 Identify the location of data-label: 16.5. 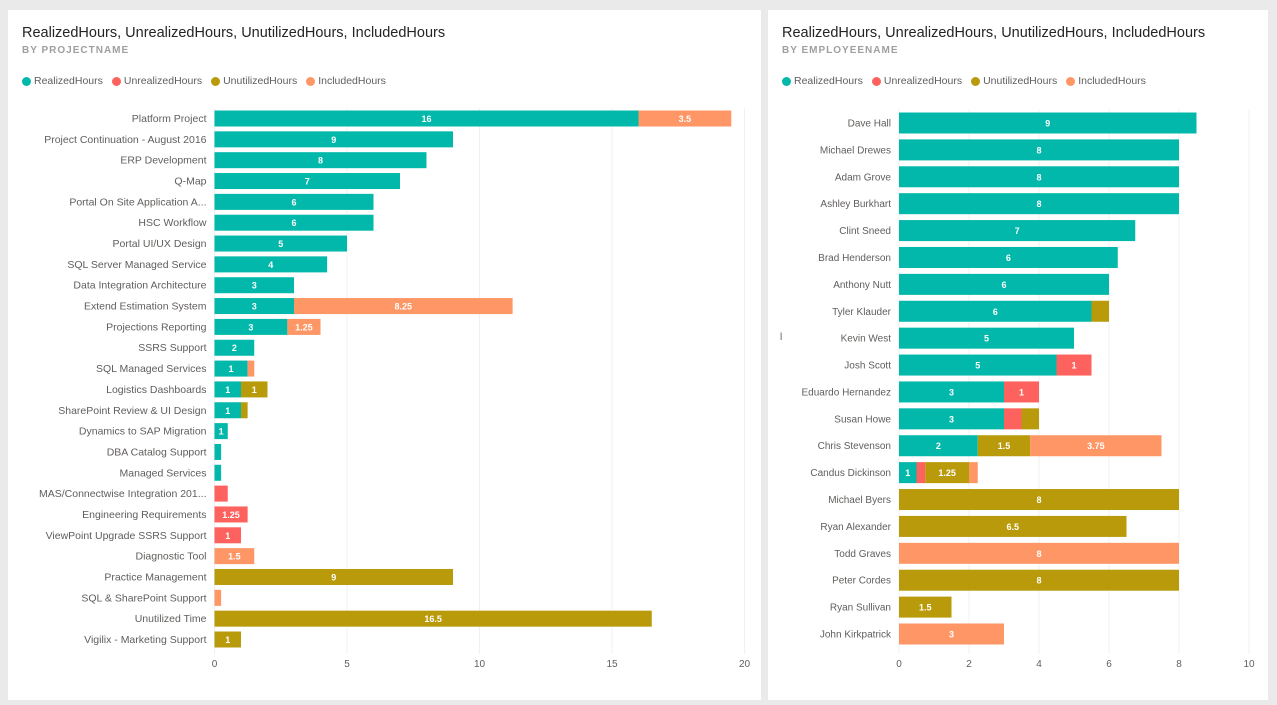
(433, 619).